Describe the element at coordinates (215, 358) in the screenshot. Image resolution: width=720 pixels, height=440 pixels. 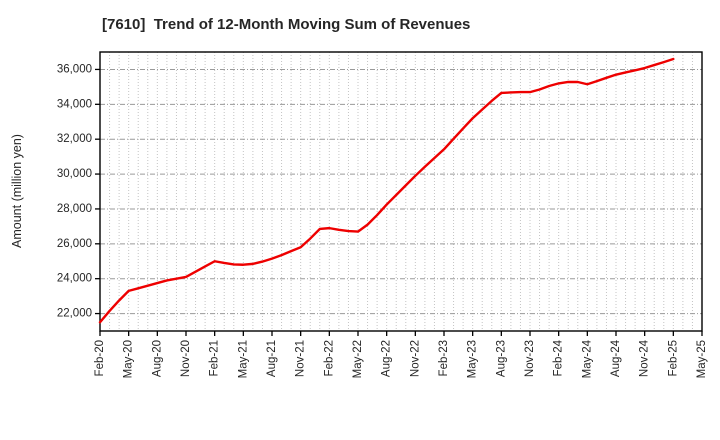
I see `x-tick-label: Feb-21` at that location.